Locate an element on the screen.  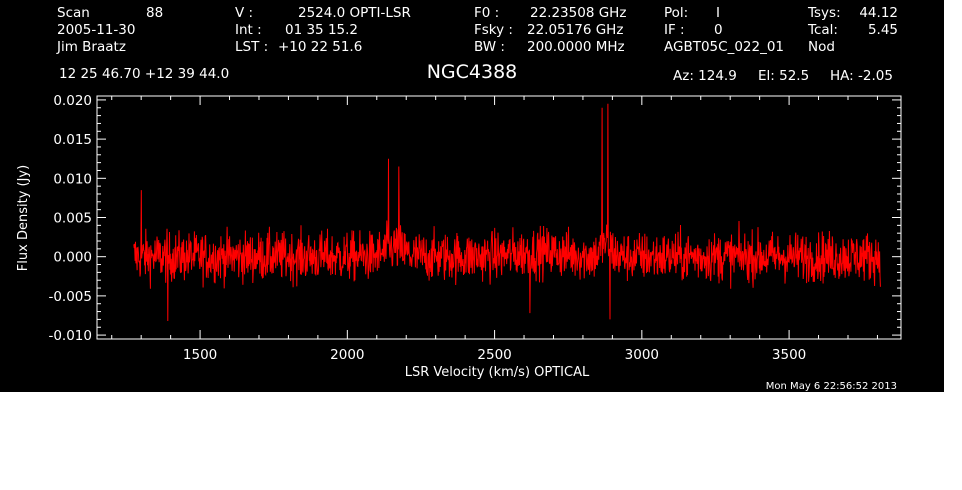
lst-label: LST : is located at coordinates (251, 47).